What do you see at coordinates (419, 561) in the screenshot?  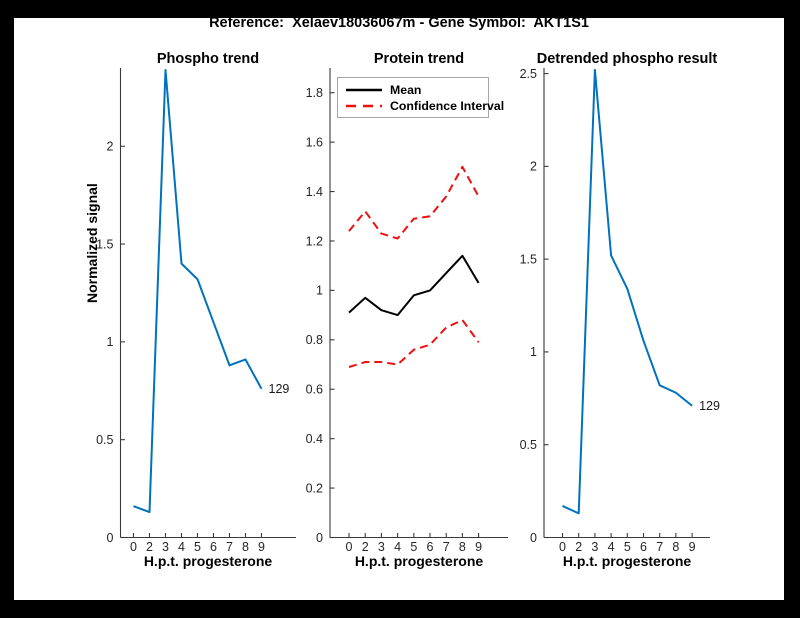 I see `plot2-xlabel: H.p.t. progesterone` at bounding box center [419, 561].